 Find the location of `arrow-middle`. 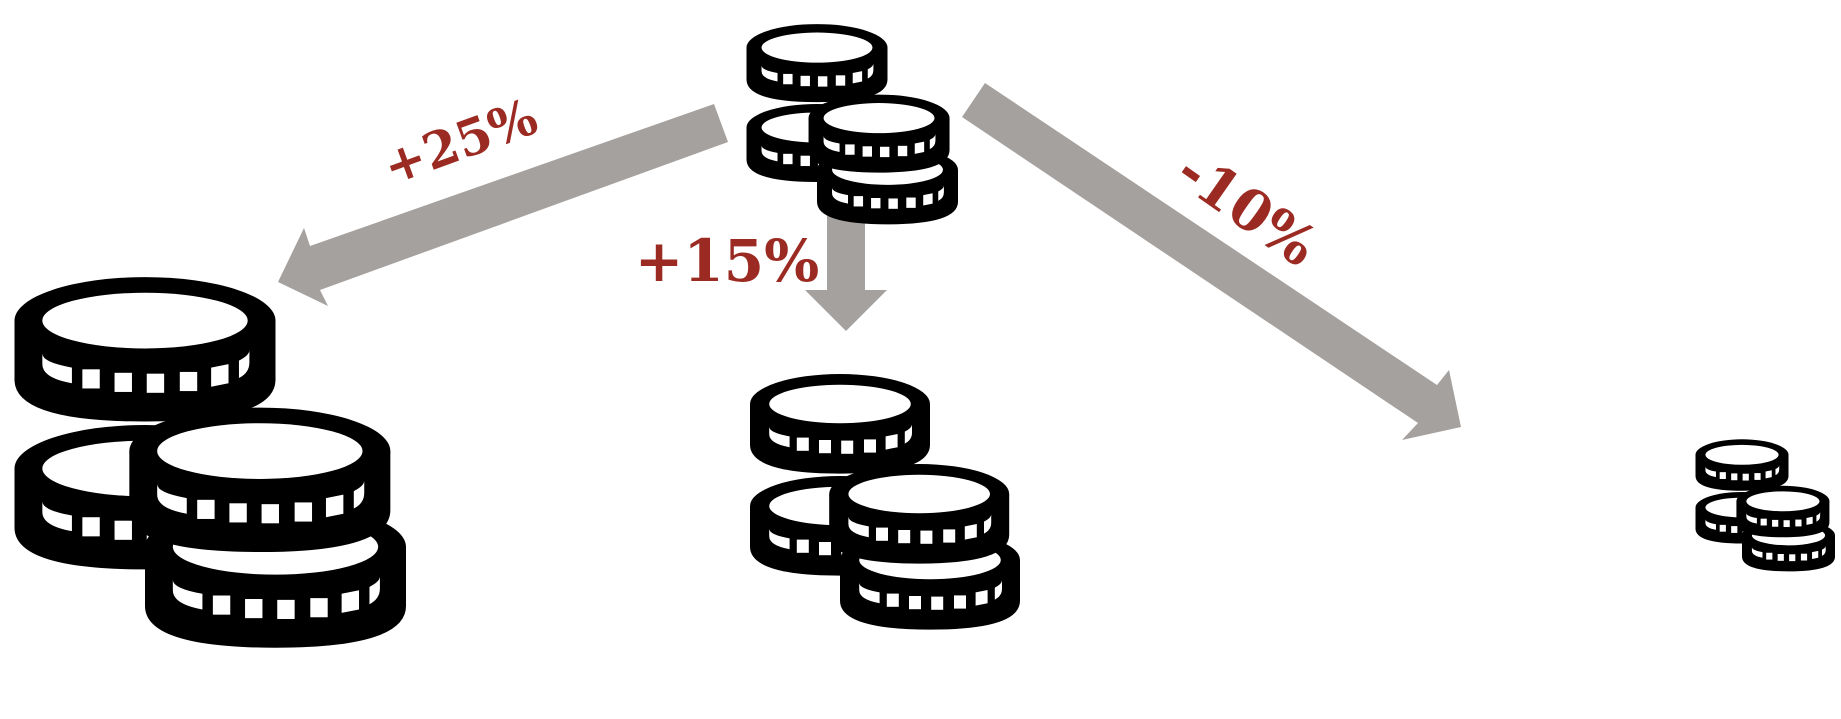

arrow-middle is located at coordinates (846, 270).